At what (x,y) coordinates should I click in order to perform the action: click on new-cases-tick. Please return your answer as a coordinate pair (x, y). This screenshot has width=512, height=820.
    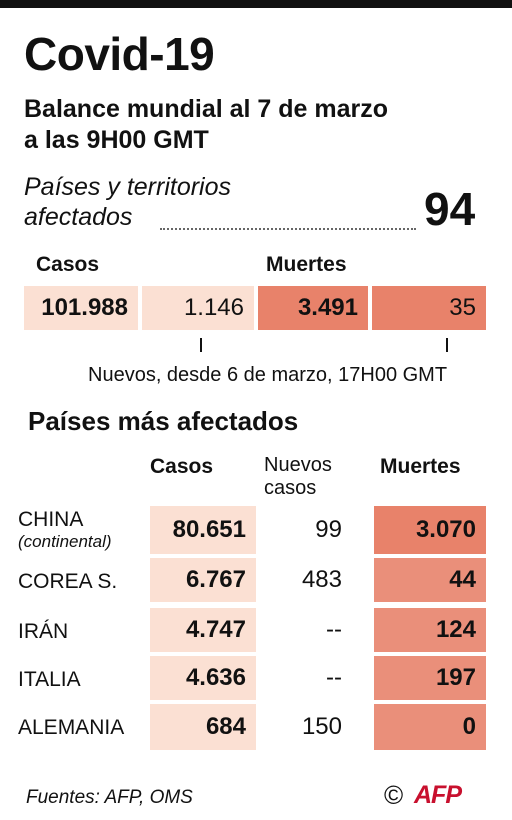
    Looking at the image, I should click on (201, 345).